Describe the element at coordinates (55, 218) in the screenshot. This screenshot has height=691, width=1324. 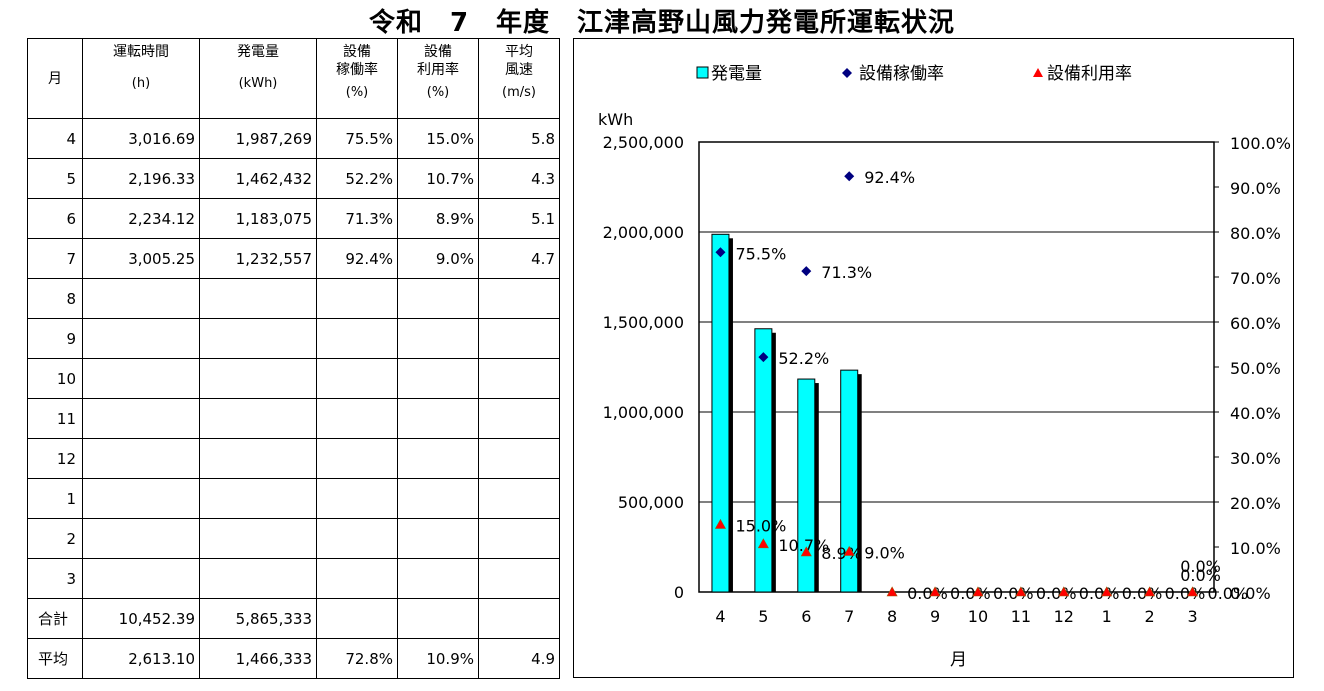
I see `cell-month: 6` at that location.